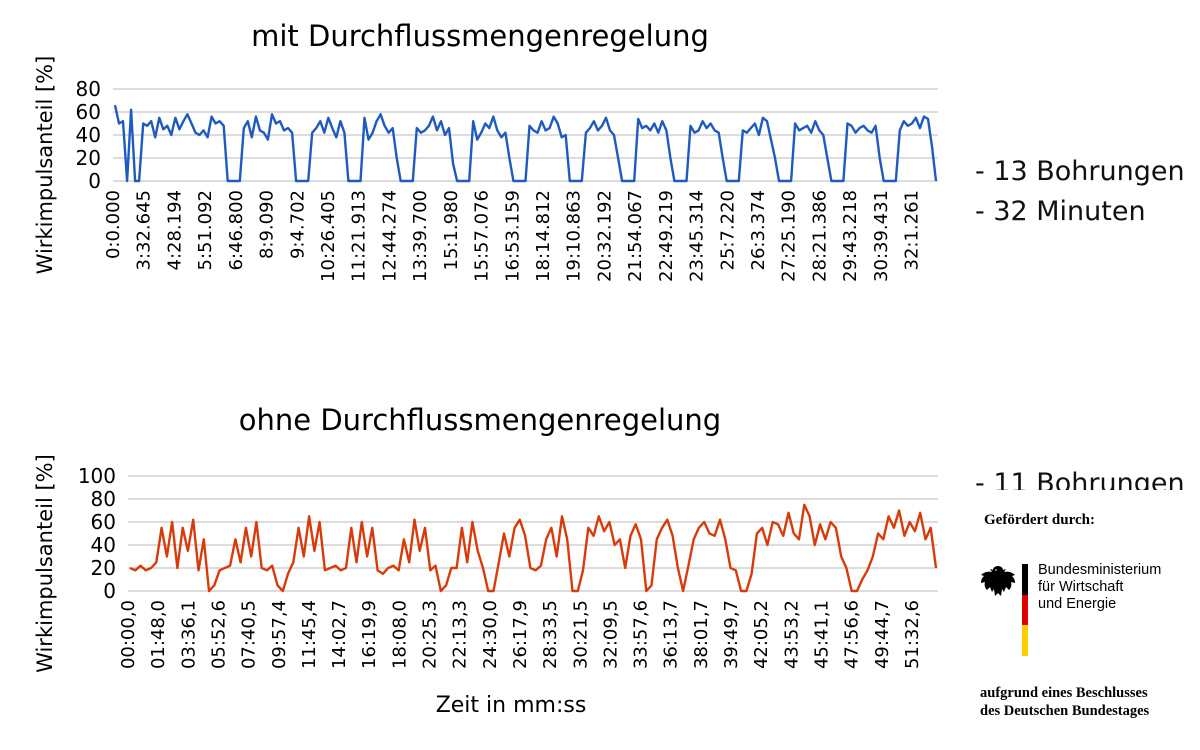 The image size is (1200, 750). What do you see at coordinates (850, 236) in the screenshot?
I see `x-tick-label: 29:43.218` at bounding box center [850, 236].